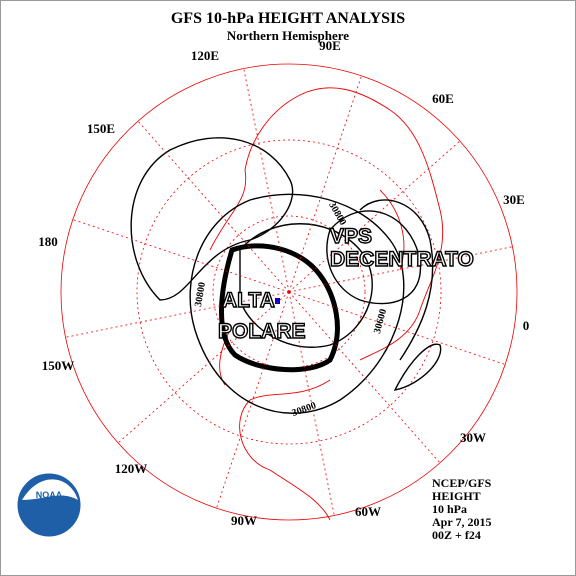 Image resolution: width=576 pixels, height=576 pixels. What do you see at coordinates (288, 35) in the screenshot?
I see `subtitle: Northern Hemisphere` at bounding box center [288, 35].